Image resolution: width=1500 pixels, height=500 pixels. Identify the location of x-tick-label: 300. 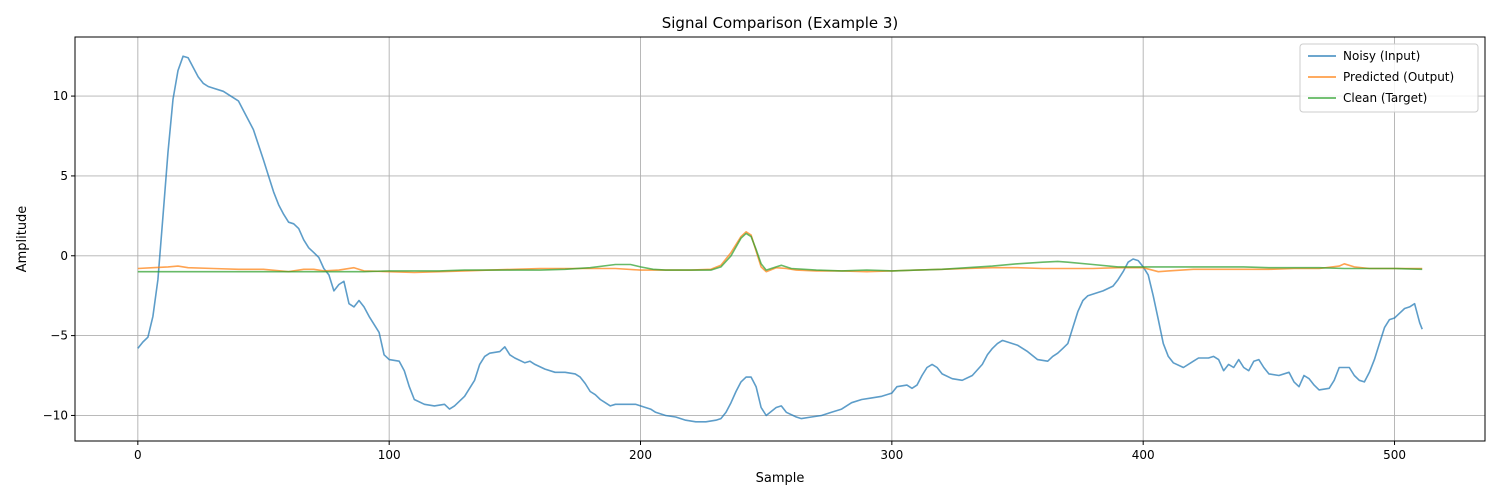
(891, 455).